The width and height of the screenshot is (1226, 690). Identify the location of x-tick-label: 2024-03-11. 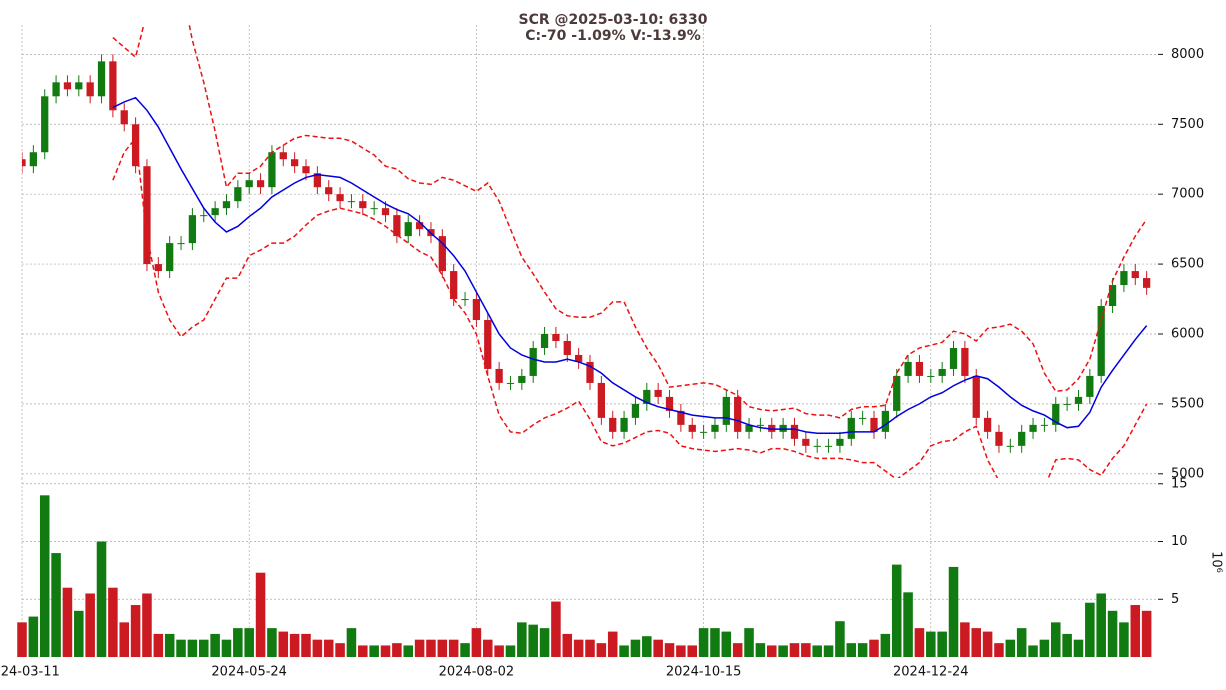
(30, 672).